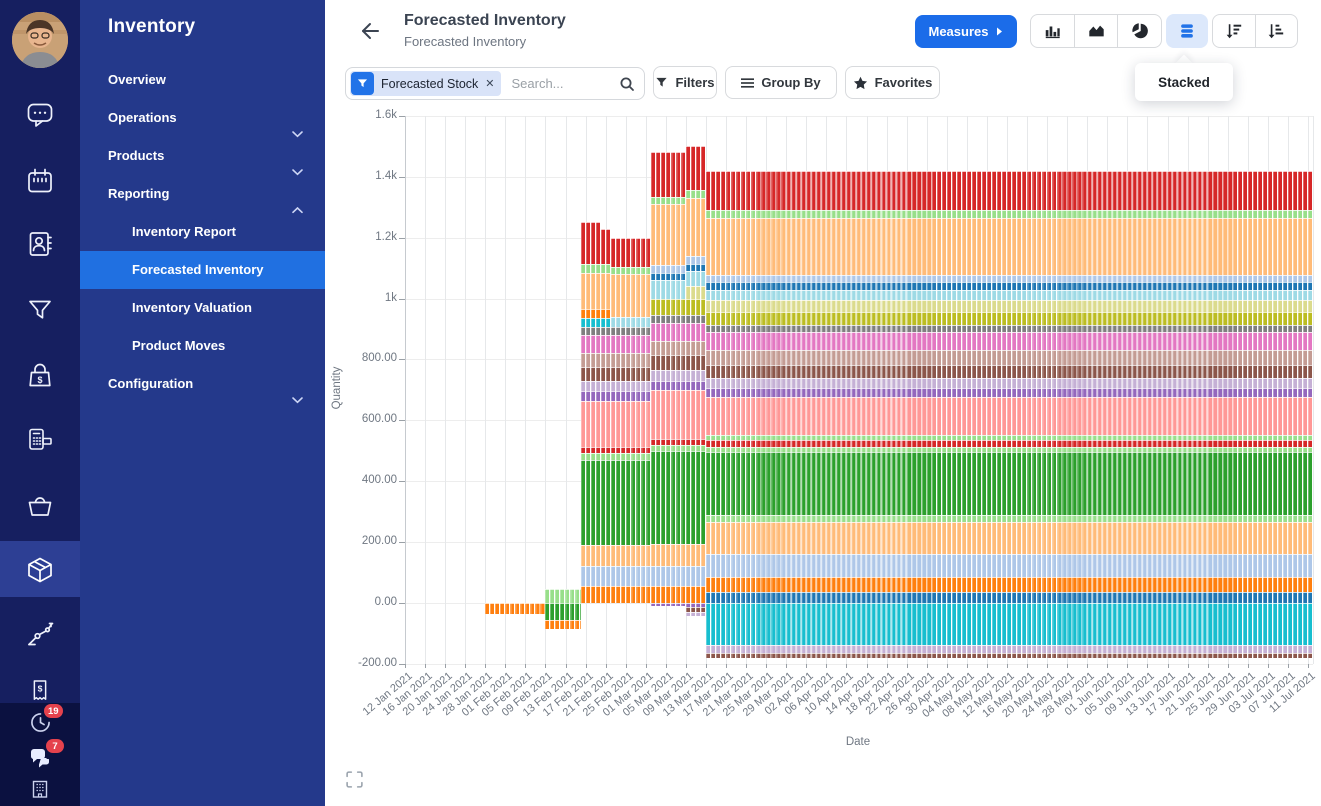 This screenshot has width=1321, height=806. I want to click on group-by-button: Group By, so click(781, 82).